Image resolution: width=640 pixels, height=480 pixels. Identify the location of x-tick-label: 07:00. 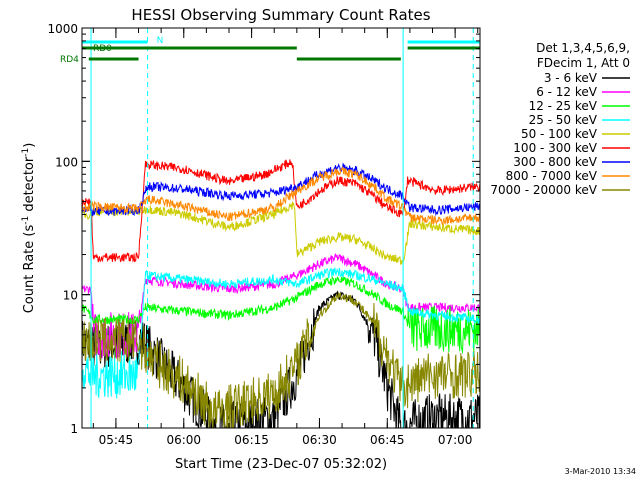
(455, 440).